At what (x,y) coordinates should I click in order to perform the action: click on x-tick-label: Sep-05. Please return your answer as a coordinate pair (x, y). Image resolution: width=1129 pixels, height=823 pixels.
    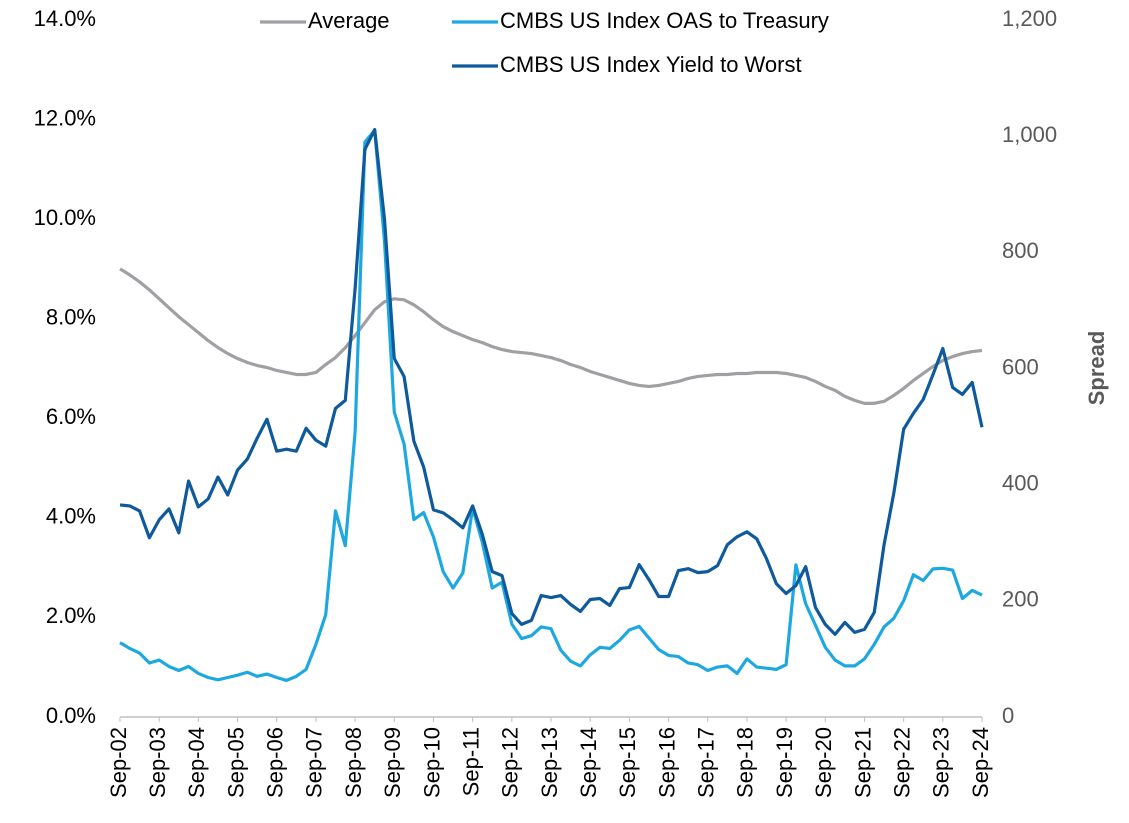
    Looking at the image, I should click on (235, 762).